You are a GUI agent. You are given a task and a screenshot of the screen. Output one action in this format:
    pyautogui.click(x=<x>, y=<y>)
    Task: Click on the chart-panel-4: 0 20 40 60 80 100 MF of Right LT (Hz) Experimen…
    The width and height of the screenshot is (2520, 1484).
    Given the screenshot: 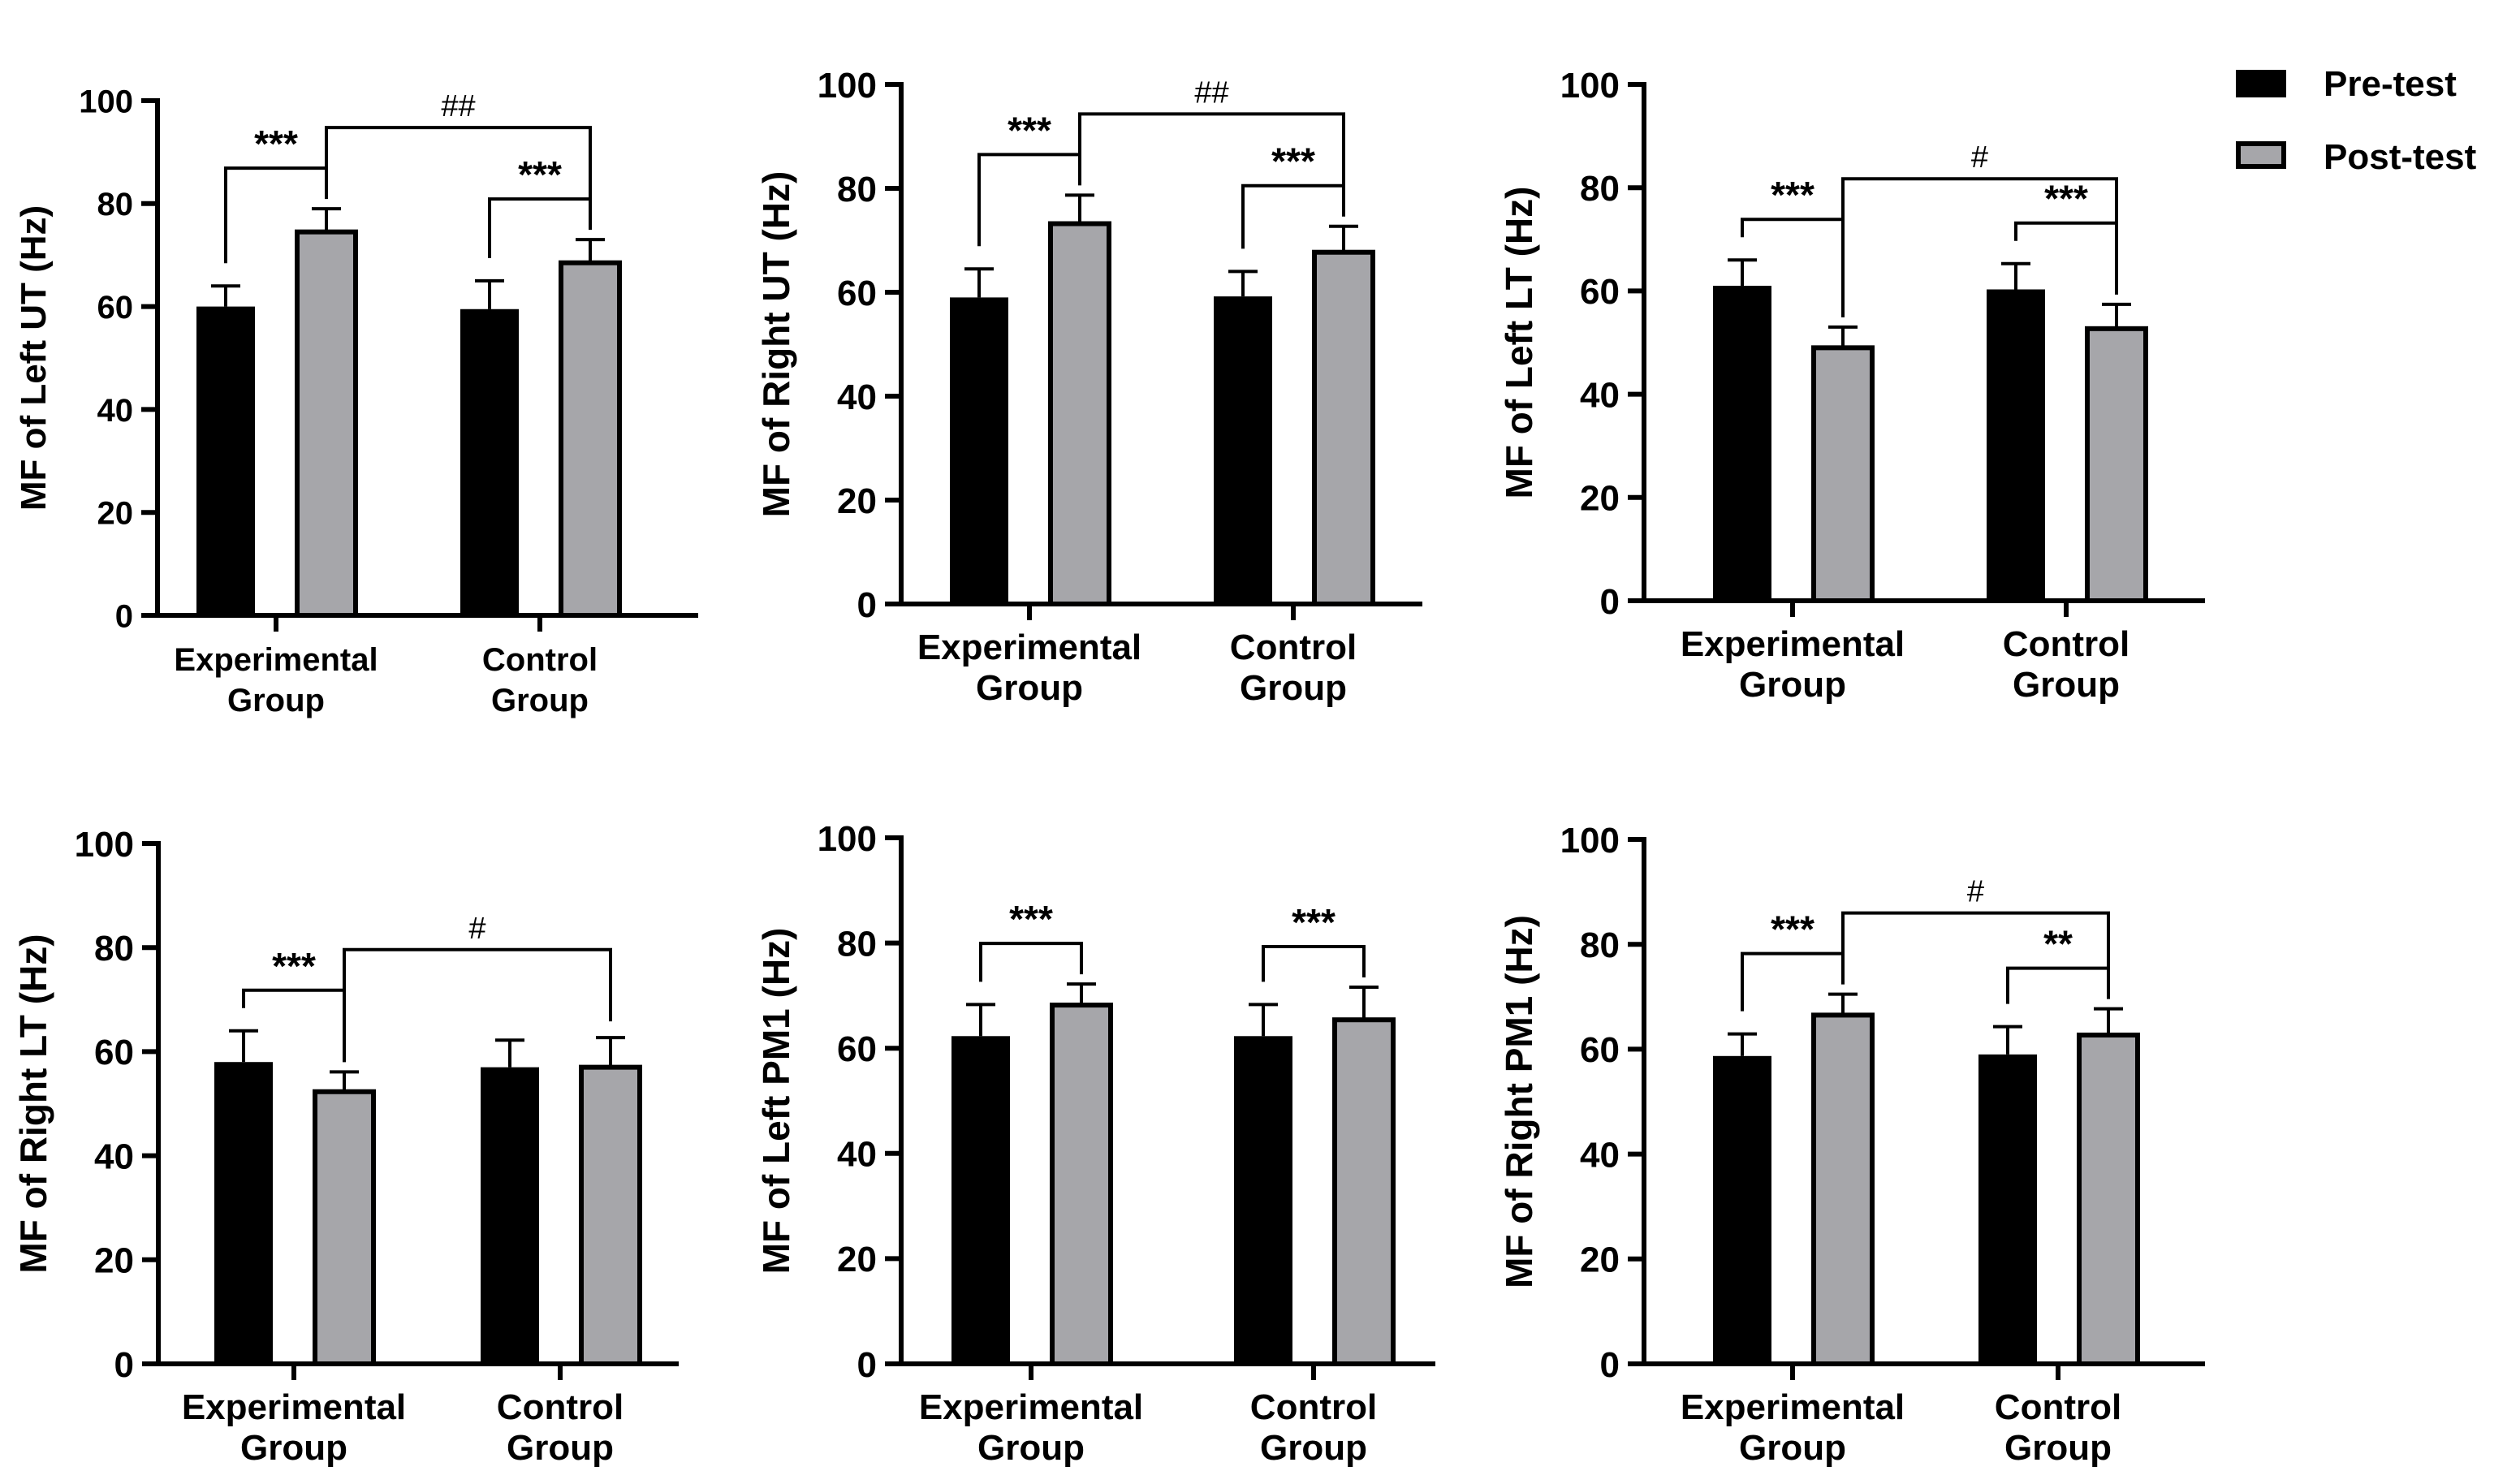 What is the action you would take?
    pyautogui.click(x=345, y=1146)
    